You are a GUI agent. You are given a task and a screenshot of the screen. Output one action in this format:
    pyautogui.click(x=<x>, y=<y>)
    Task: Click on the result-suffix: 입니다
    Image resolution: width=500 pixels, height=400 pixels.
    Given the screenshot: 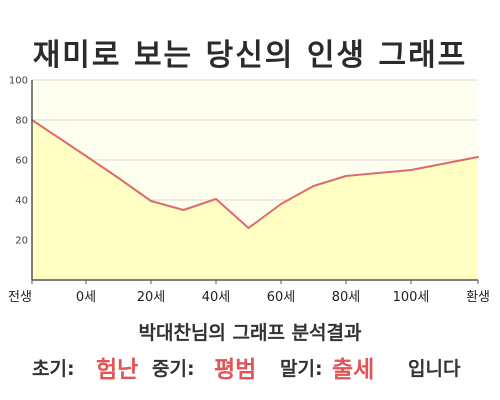 What is the action you would take?
    pyautogui.click(x=434, y=369)
    